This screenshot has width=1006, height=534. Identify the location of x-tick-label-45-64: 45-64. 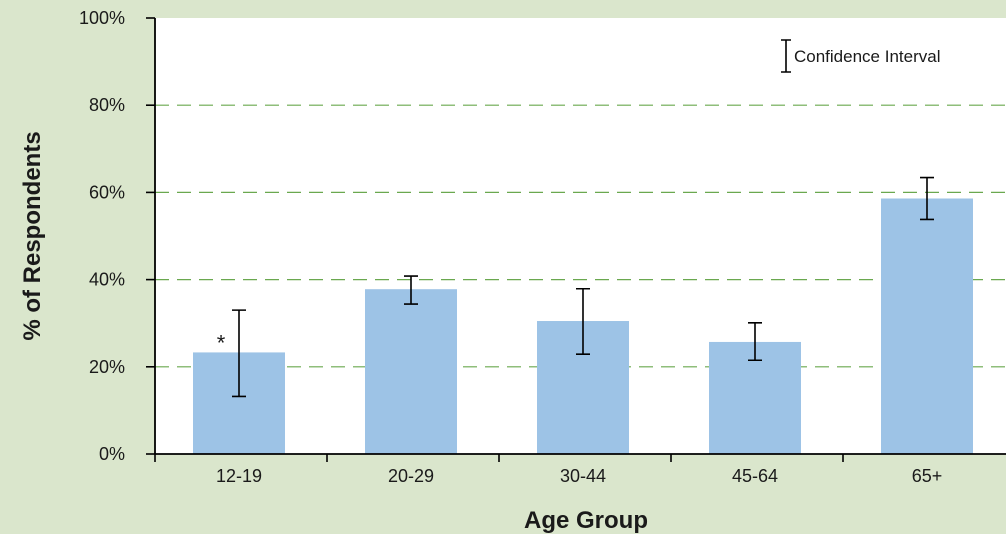
(755, 476).